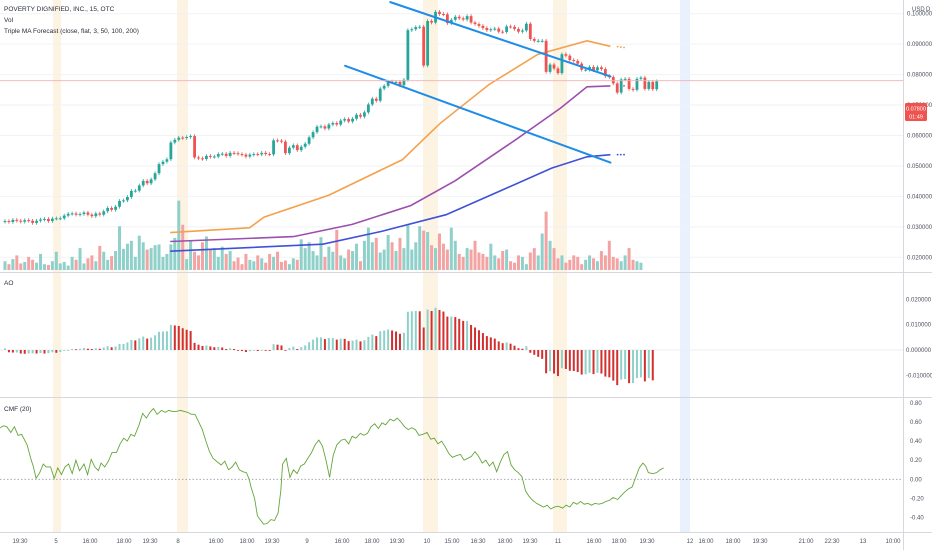 Image resolution: width=932 pixels, height=550 pixels. I want to click on cmf-axis: 0.80 0.60 0.40 0.20 0.00 -0.20 -0.40, so click(917, 461).